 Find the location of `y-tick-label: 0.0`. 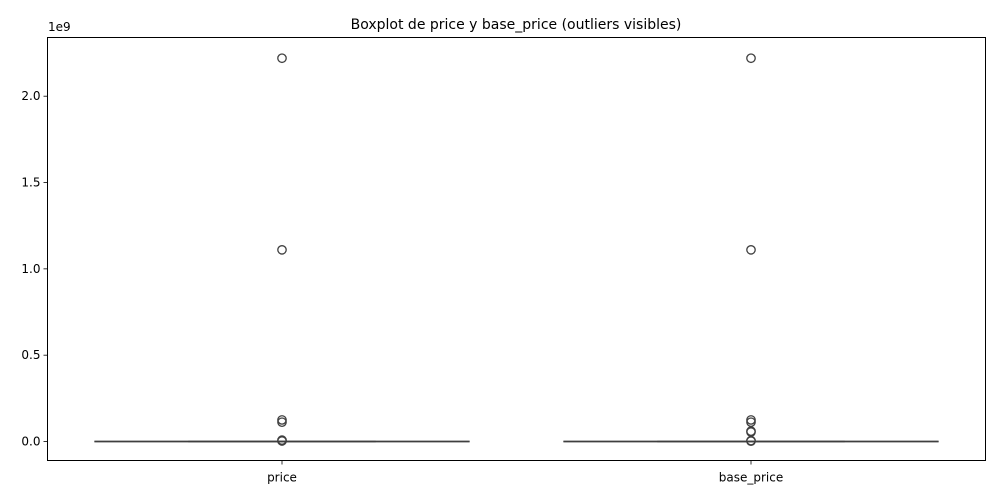

y-tick-label: 0.0 is located at coordinates (30, 442).